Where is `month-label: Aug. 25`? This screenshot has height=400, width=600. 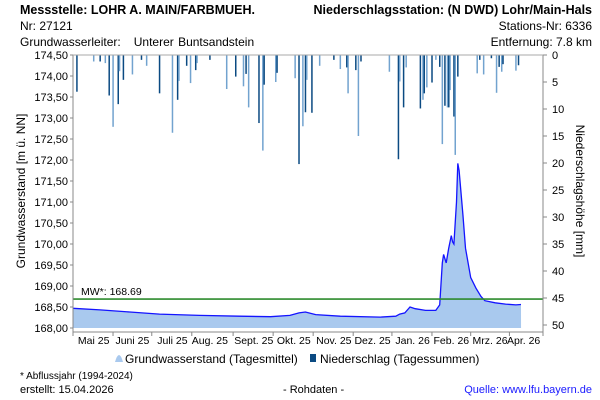 month-label: Aug. 25 is located at coordinates (210, 341).